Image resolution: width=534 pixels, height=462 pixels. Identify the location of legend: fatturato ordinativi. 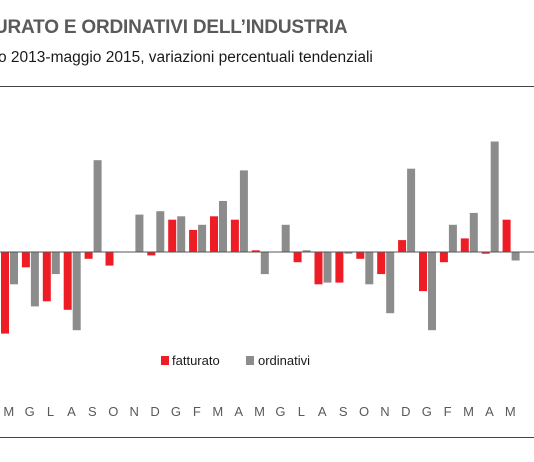
(235, 360).